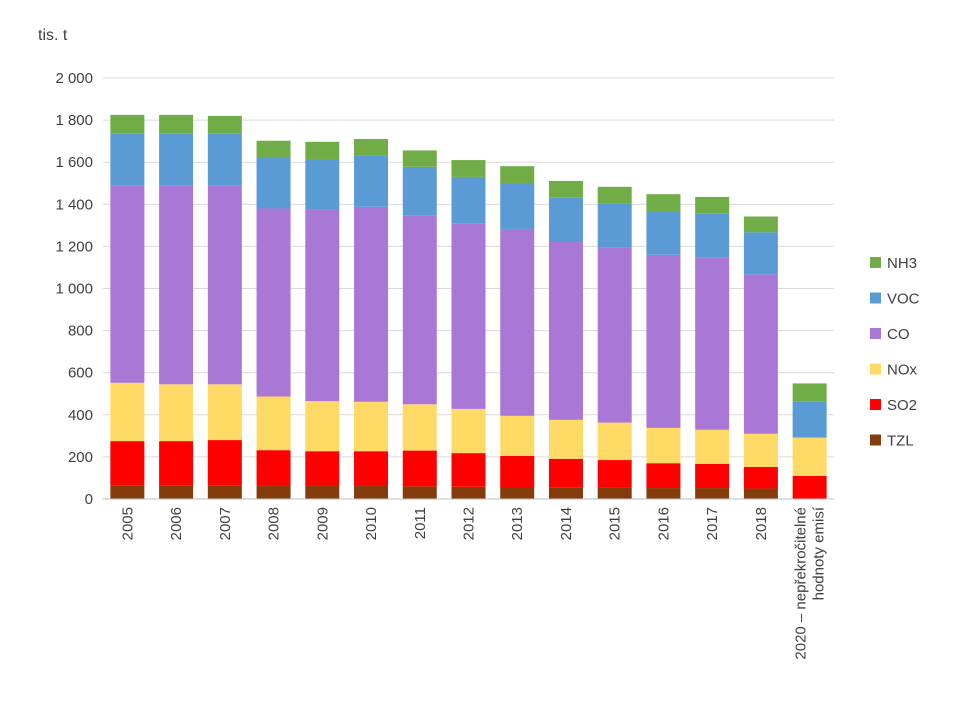 This screenshot has height=704, width=971. What do you see at coordinates (127, 523) in the screenshot?
I see `x-tick-label: 2005` at bounding box center [127, 523].